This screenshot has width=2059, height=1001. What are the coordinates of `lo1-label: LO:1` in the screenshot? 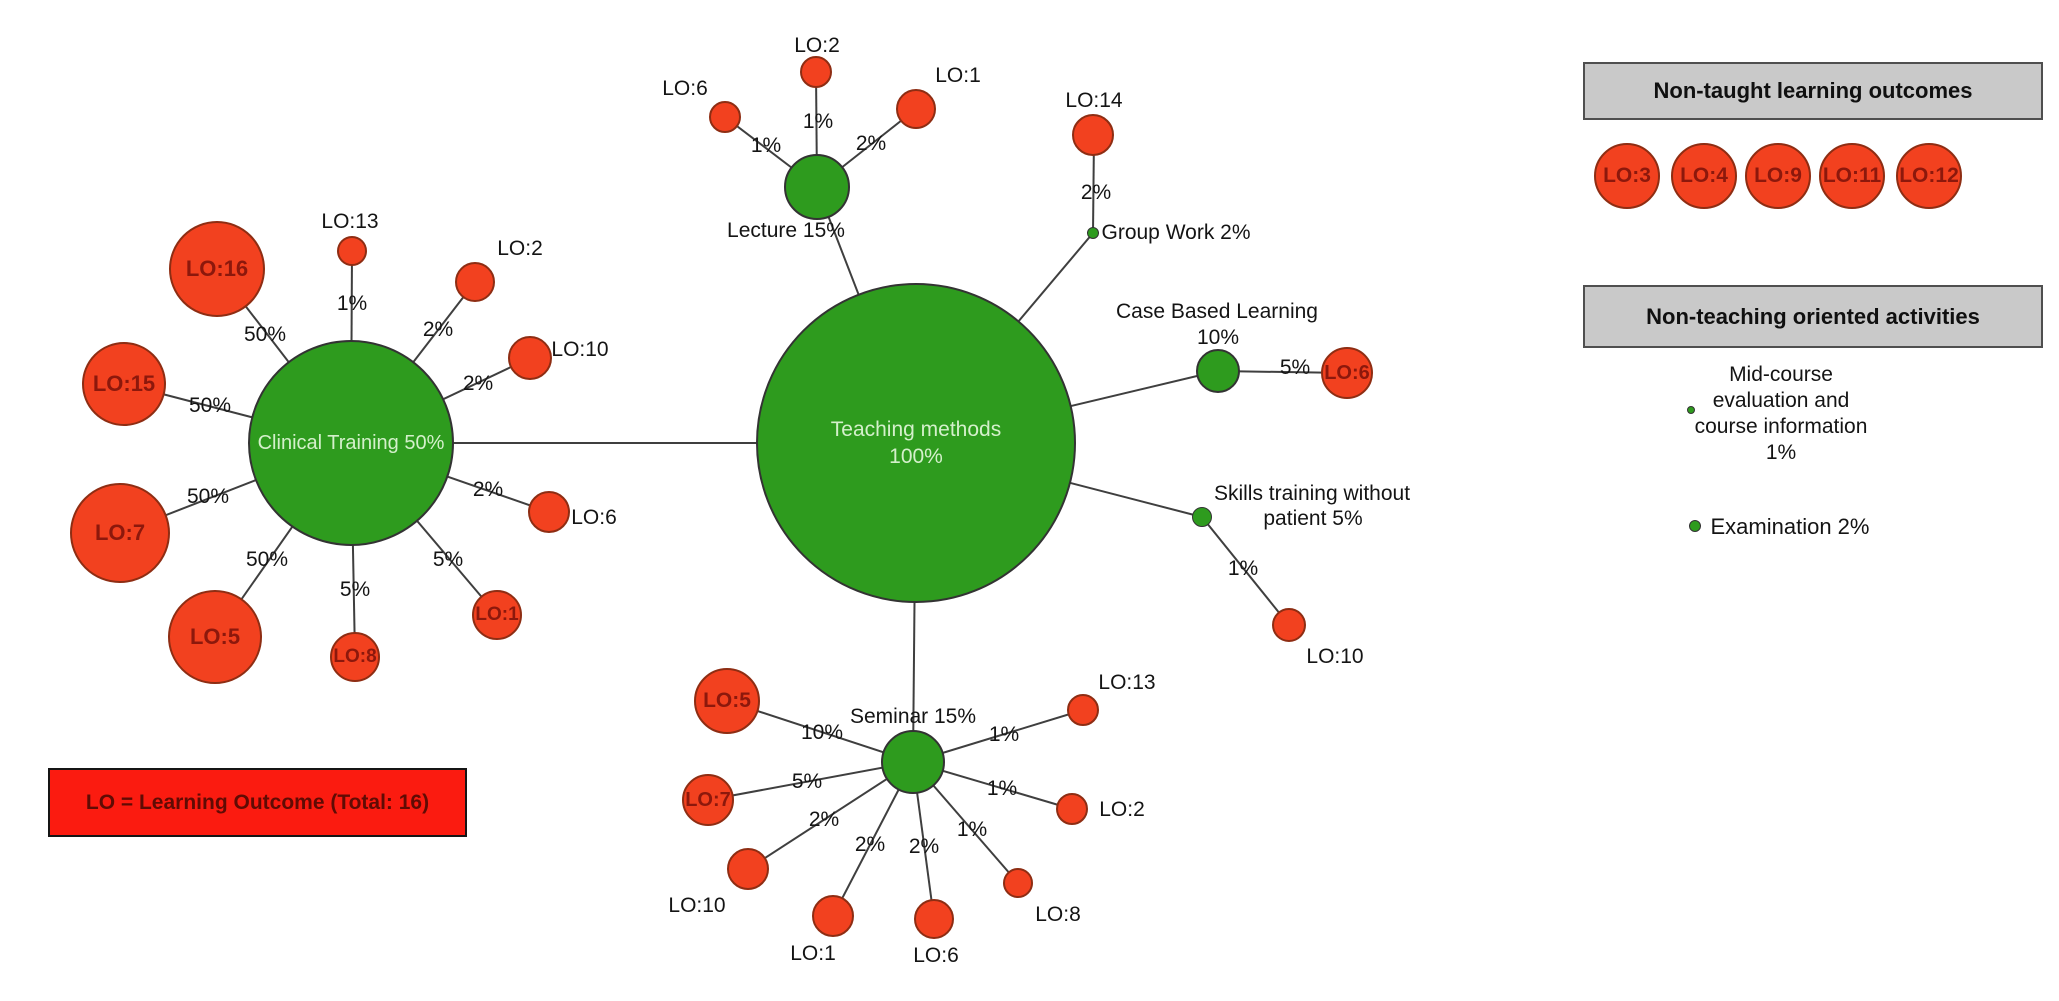 It's located at (497, 614).